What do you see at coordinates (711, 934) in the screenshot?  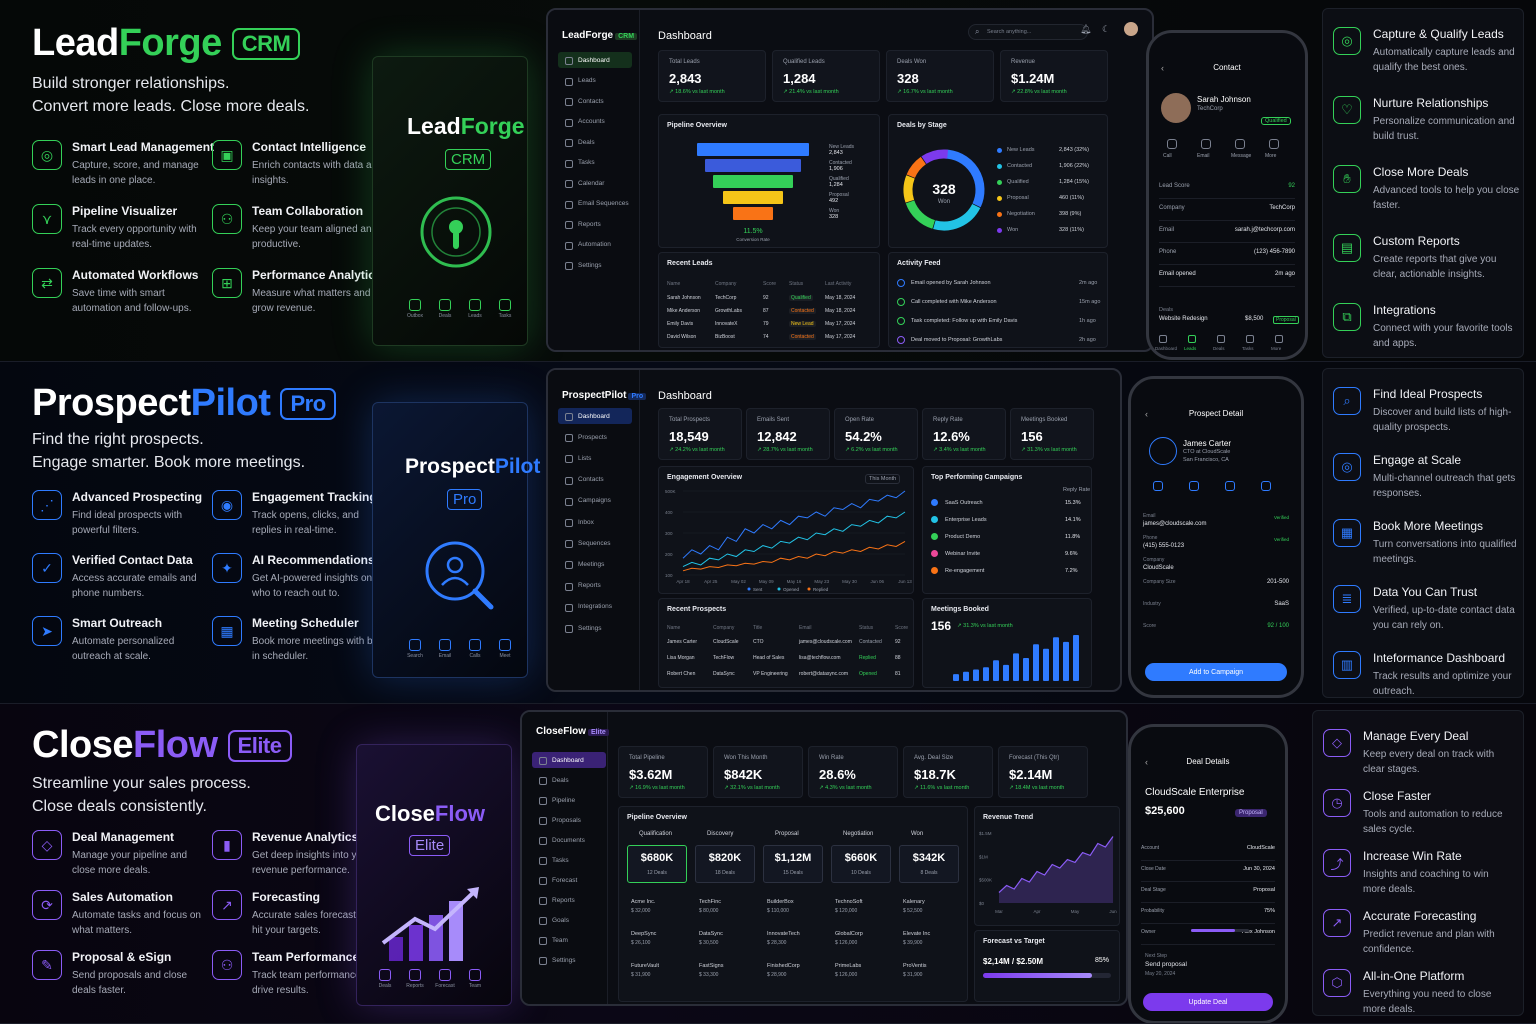 I see `deal-company: DataSync` at bounding box center [711, 934].